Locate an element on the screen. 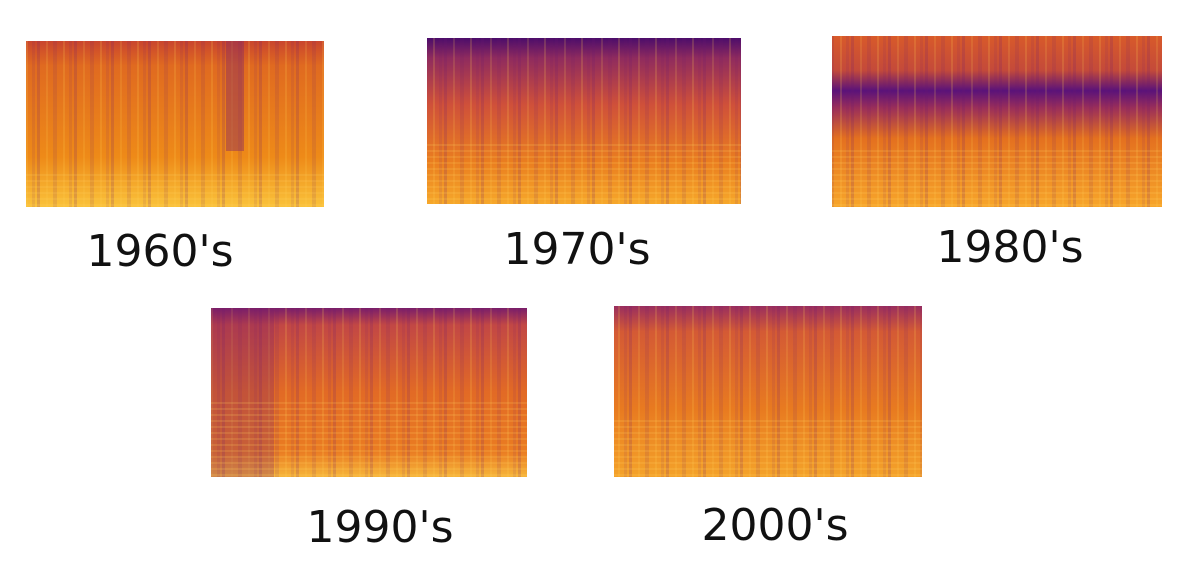 The width and height of the screenshot is (1193, 572). panel-label: 1960's is located at coordinates (160, 251).